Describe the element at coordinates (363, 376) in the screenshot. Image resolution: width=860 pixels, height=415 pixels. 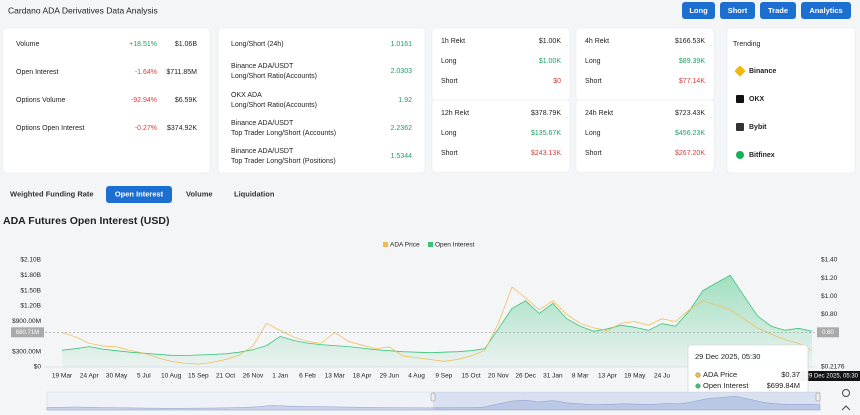
I see `x-tick-label: 18 Apr` at that location.